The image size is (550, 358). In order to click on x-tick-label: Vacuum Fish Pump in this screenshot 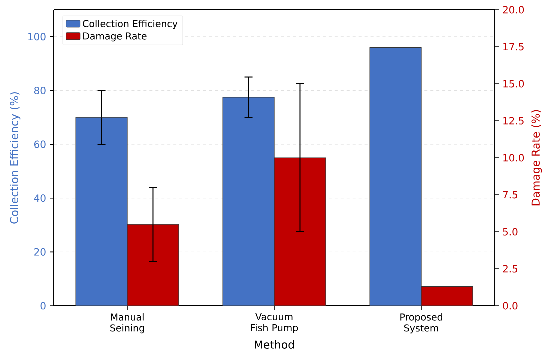, I will do `click(274, 324)`.